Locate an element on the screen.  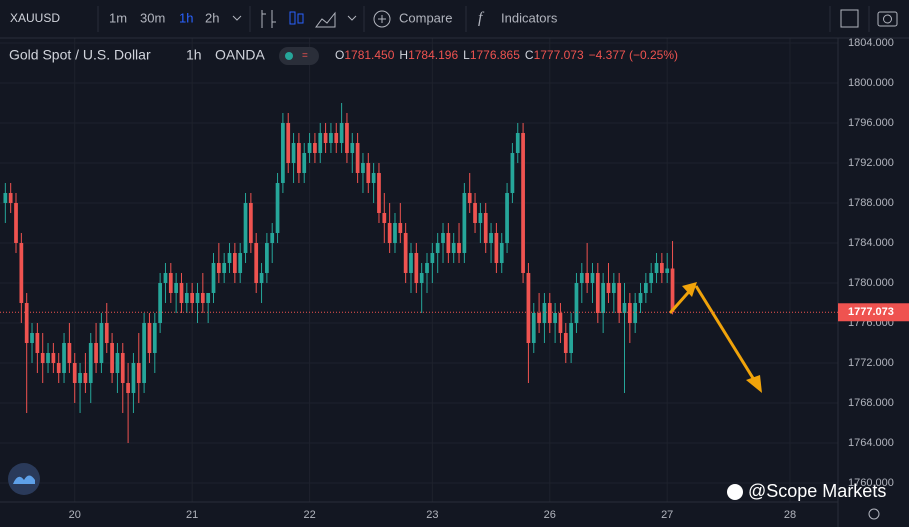
watermark-logo is located at coordinates (735, 492).